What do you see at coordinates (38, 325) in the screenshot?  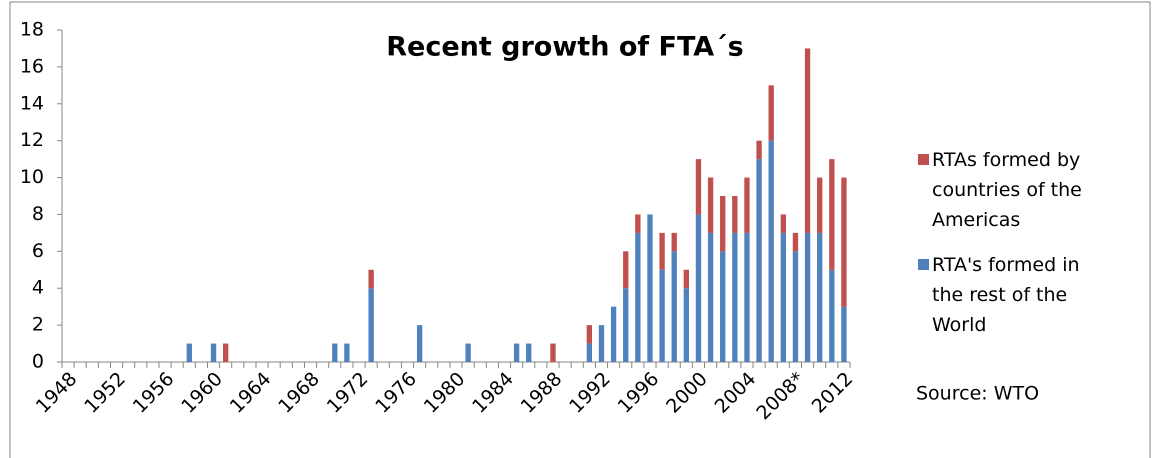 I see `y-tick-label: 2` at bounding box center [38, 325].